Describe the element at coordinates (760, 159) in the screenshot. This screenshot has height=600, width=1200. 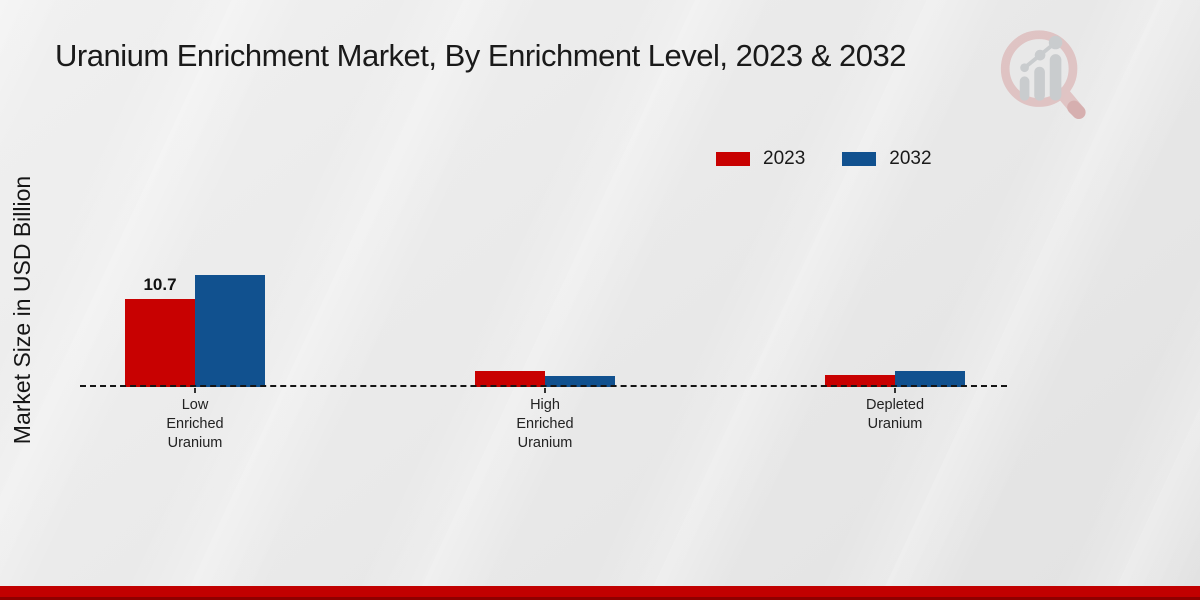
I see `legend-item-2023: 2023` at that location.